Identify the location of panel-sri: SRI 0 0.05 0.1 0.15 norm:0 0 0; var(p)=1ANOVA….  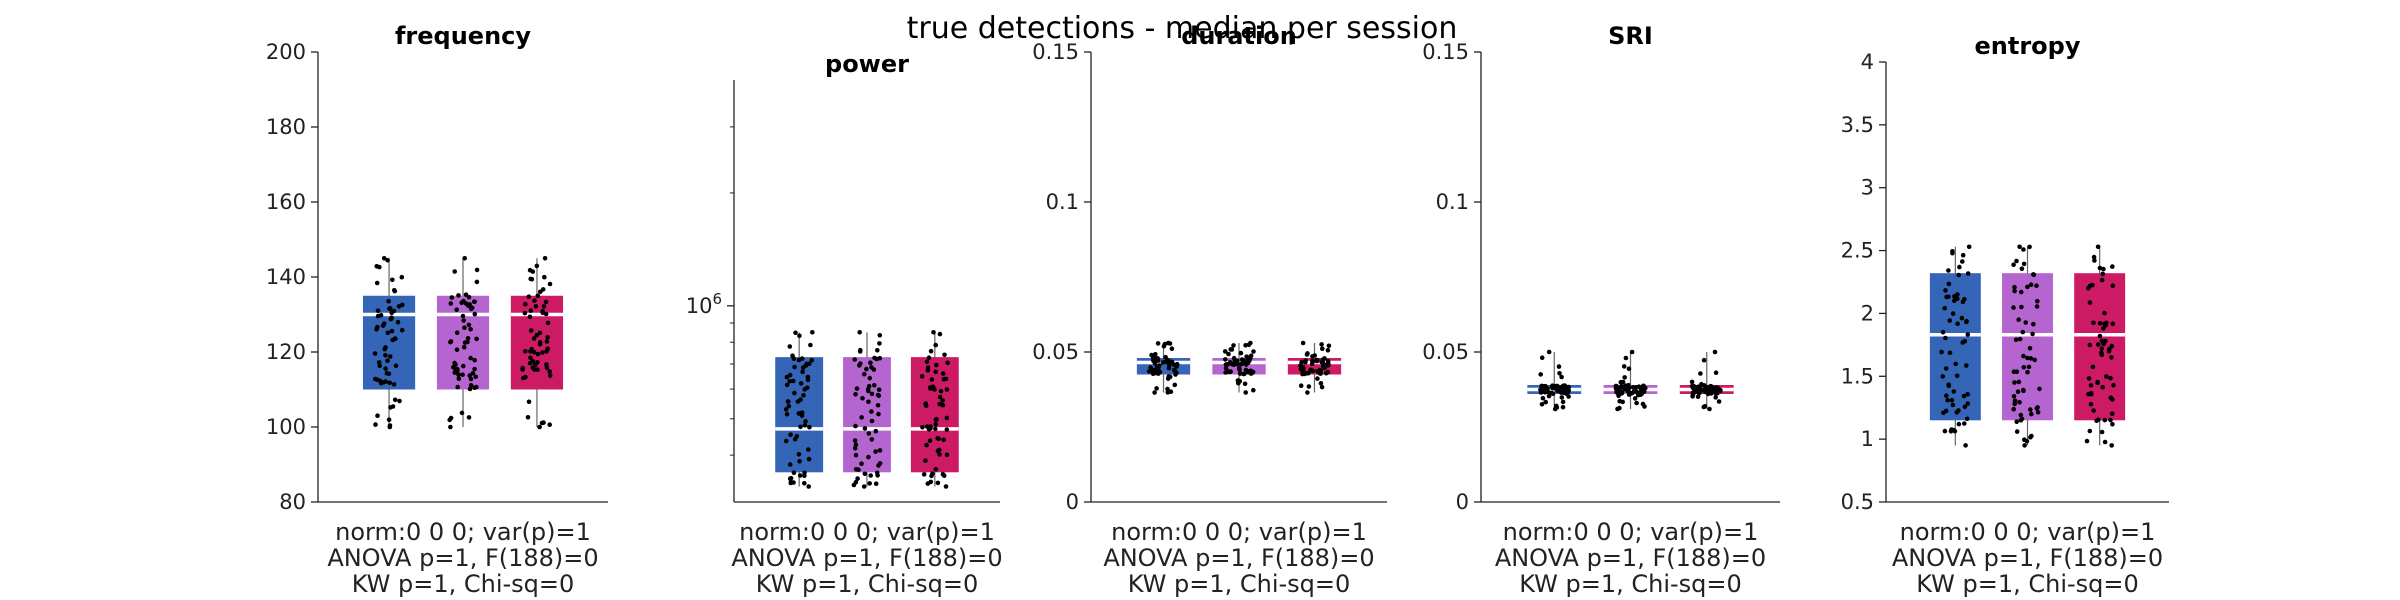
(1601, 310).